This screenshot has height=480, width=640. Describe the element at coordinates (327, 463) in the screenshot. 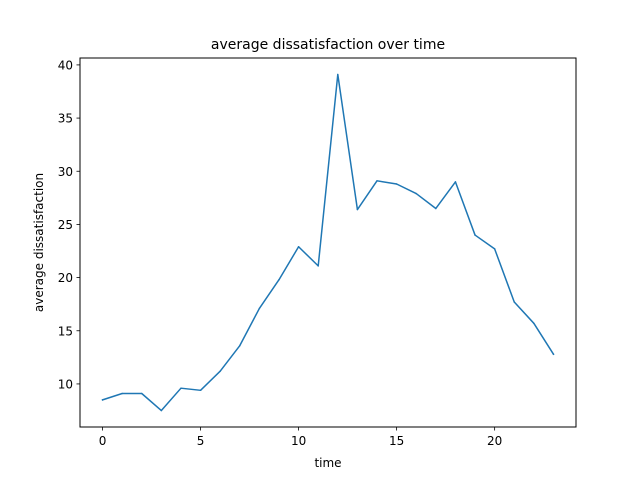

I see `x-axis-title: time` at that location.